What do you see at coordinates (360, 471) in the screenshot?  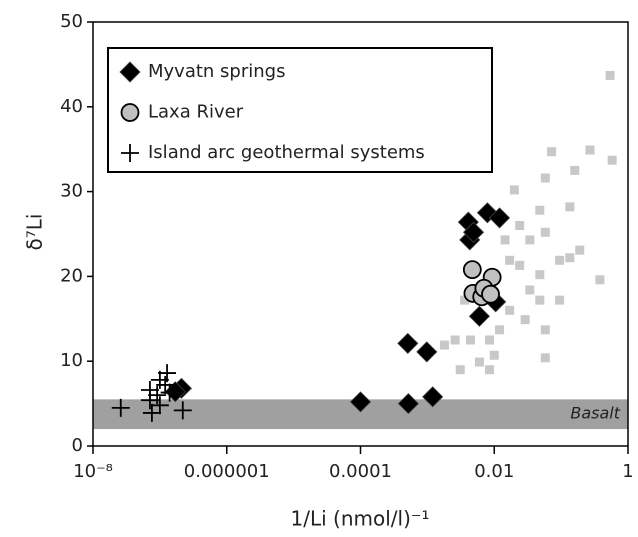 I see `x-tick-label: 0.0001` at bounding box center [360, 471].